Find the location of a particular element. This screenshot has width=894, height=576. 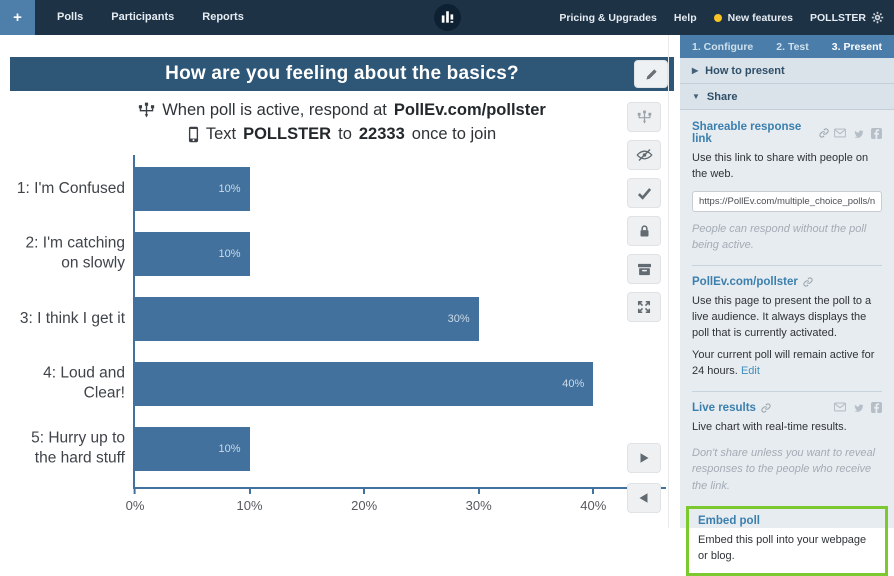

eye-slash-icon is located at coordinates (644, 155).